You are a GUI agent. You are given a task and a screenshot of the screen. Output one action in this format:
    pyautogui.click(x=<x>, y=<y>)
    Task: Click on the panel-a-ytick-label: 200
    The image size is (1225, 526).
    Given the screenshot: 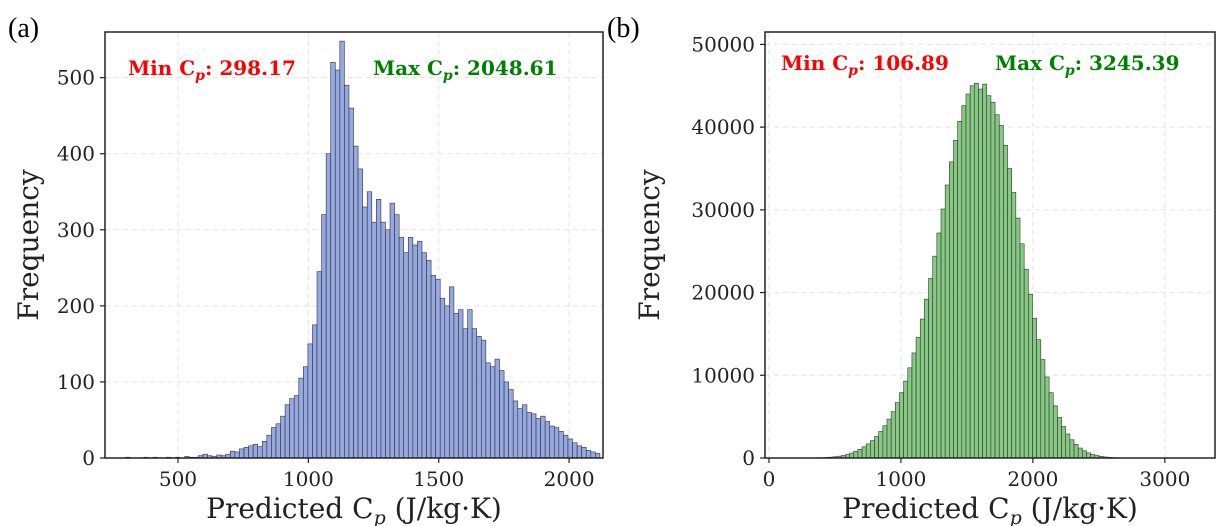 What is the action you would take?
    pyautogui.click(x=76, y=306)
    